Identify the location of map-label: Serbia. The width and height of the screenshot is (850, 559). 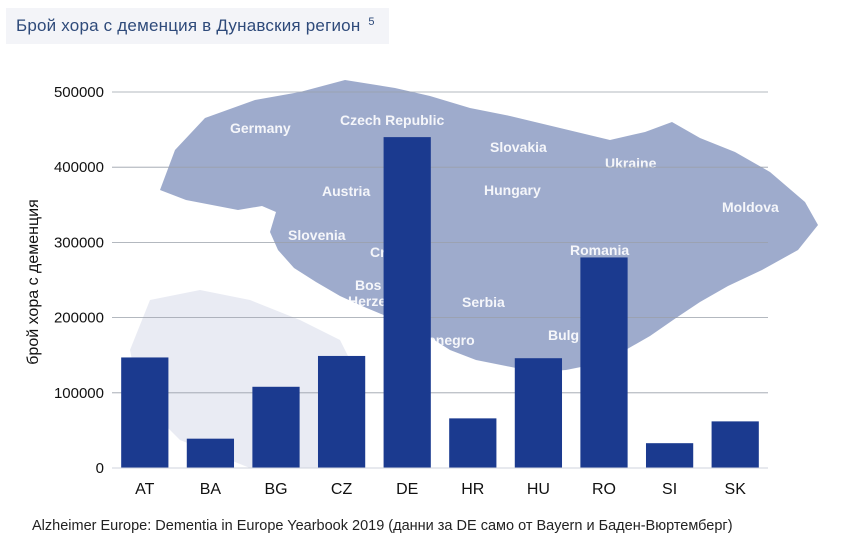
(483, 302).